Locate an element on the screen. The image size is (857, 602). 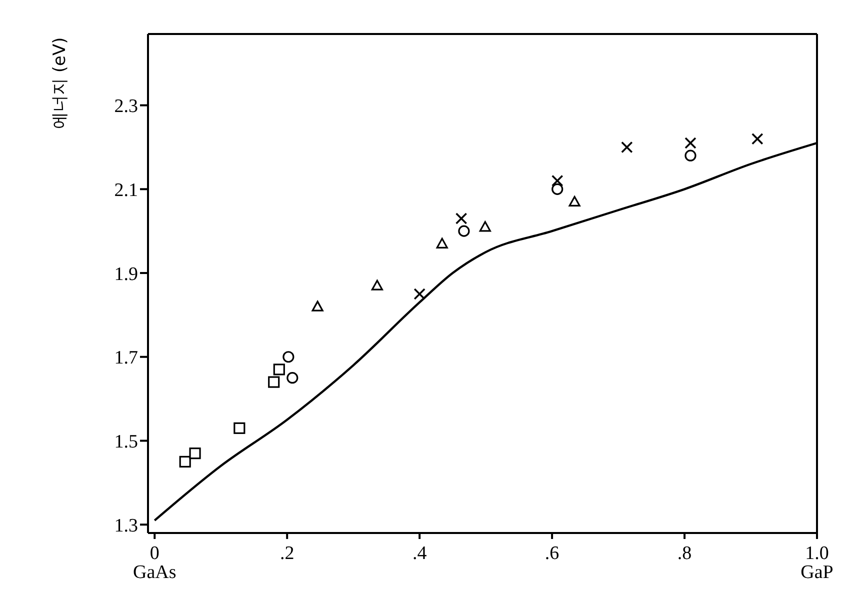
y-tick-label: 1.9 is located at coordinates (126, 274).